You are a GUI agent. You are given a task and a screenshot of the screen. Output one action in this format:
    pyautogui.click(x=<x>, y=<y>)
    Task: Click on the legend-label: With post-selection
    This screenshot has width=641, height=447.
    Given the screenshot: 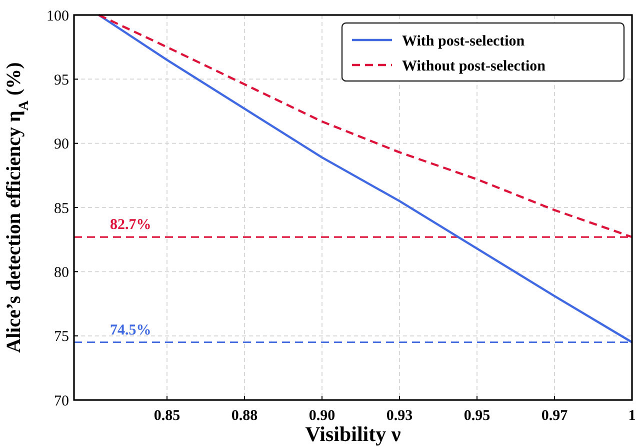 What is the action you would take?
    pyautogui.click(x=464, y=41)
    